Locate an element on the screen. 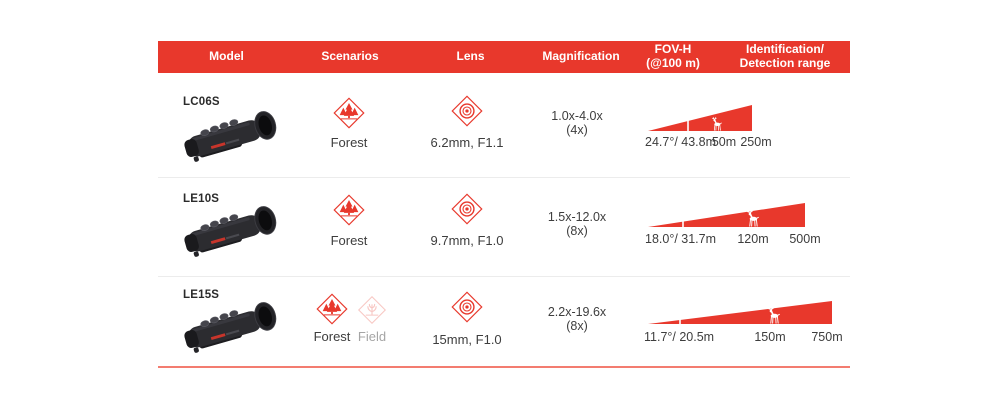 The width and height of the screenshot is (1000, 410). header-fov: FOV-H (@100 m) is located at coordinates (673, 56).